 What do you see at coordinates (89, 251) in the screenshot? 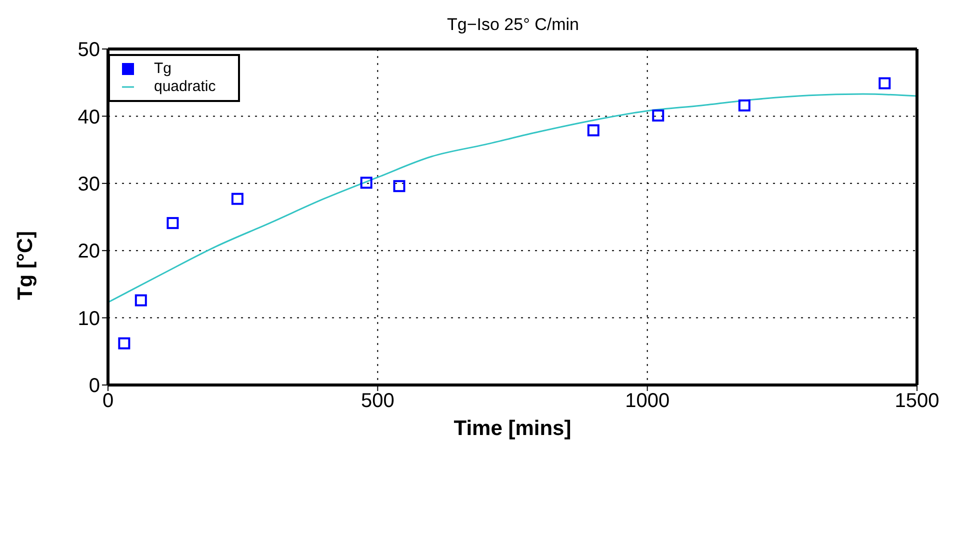
I see `y-tick-label: 20` at bounding box center [89, 251].